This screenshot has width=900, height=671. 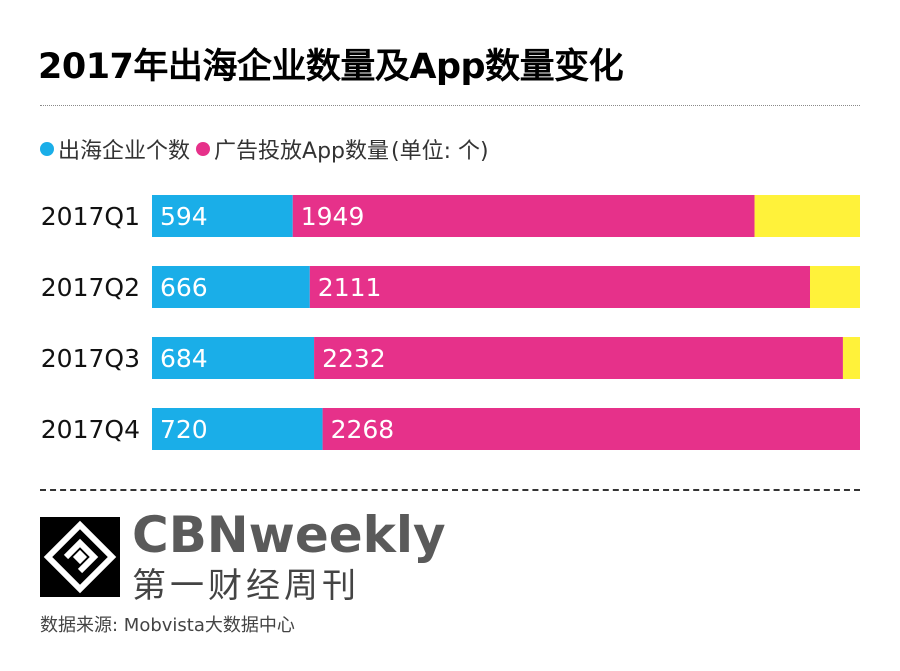 What do you see at coordinates (124, 151) in the screenshot?
I see `legend-label-companies: 出海企业个数` at bounding box center [124, 151].